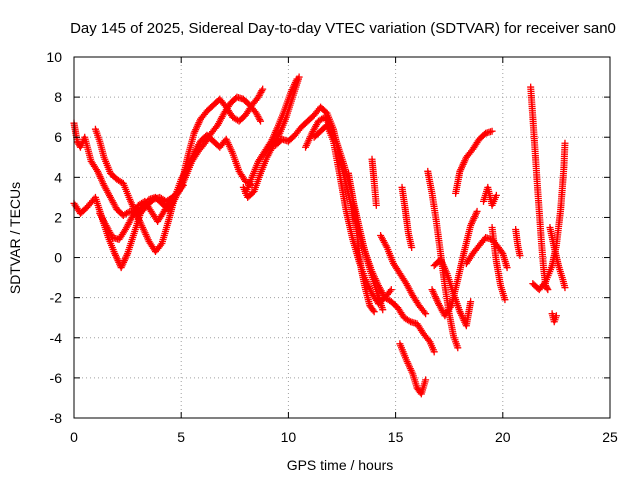 This screenshot has width=640, height=480. What do you see at coordinates (58, 137) in the screenshot?
I see `y-tick-label: 6` at bounding box center [58, 137].